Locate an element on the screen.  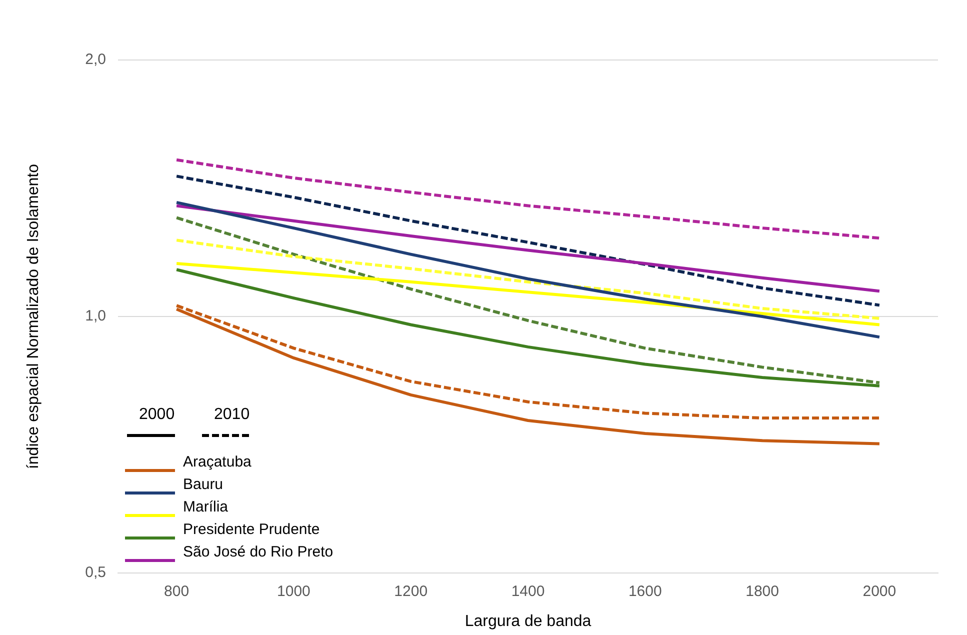
legend-label: Marília is located at coordinates (206, 507).